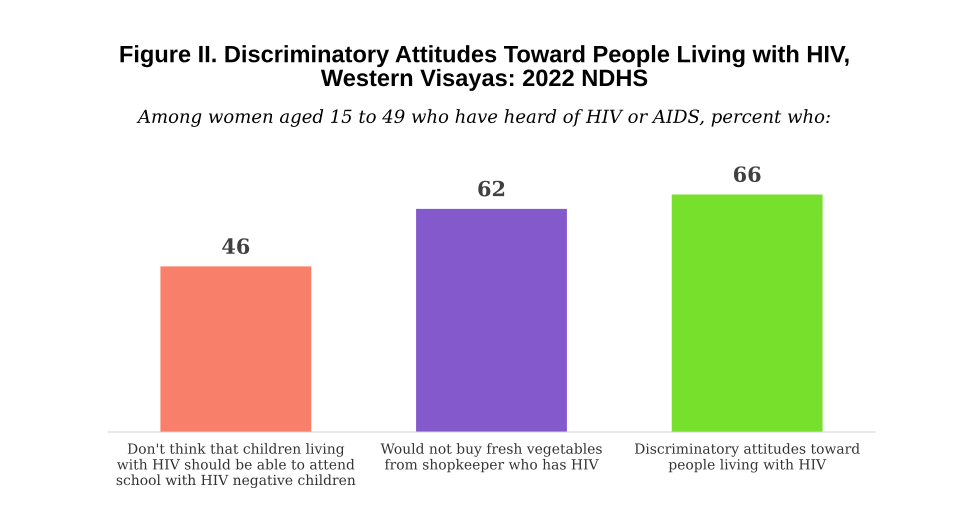 This screenshot has width=969, height=505. What do you see at coordinates (484, 68) in the screenshot?
I see `chart-title: Figure II. Discriminatory Attitudes Toward People Living with HIV, Western Visayas: 2022 NDHS` at bounding box center [484, 68].